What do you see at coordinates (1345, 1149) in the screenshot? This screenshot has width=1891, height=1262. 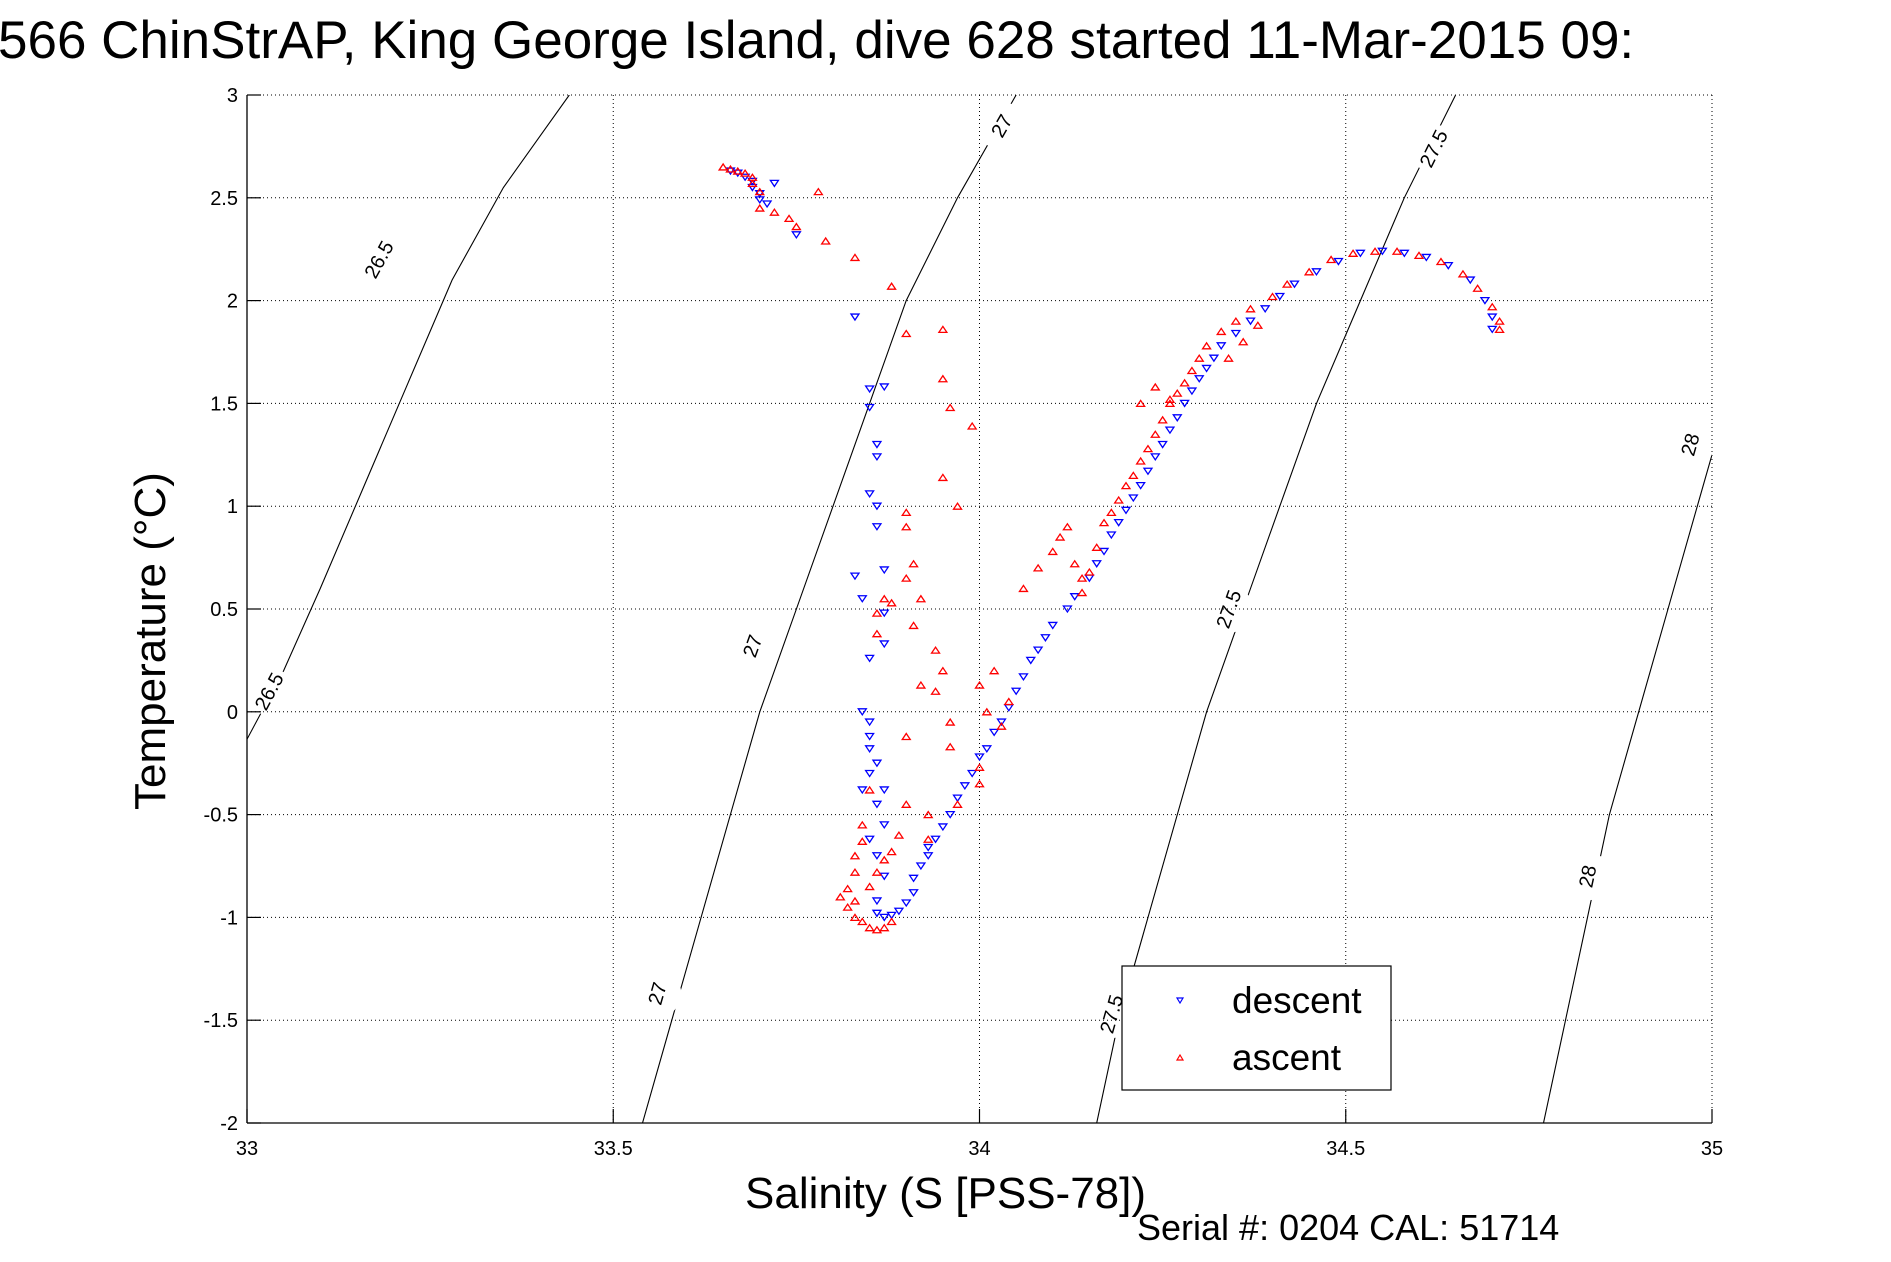 I see `x-tick-label: 34.5` at bounding box center [1345, 1149].